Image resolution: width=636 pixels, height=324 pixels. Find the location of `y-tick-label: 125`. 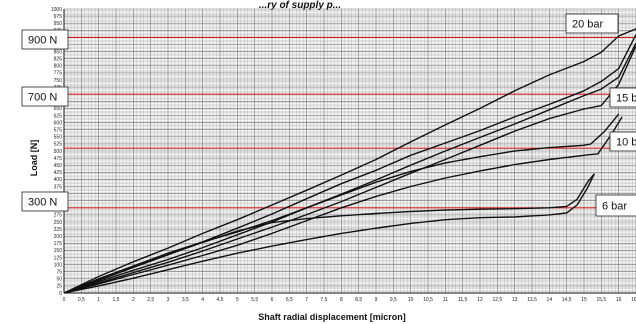

y-tick-label: 125 is located at coordinates (58, 258).